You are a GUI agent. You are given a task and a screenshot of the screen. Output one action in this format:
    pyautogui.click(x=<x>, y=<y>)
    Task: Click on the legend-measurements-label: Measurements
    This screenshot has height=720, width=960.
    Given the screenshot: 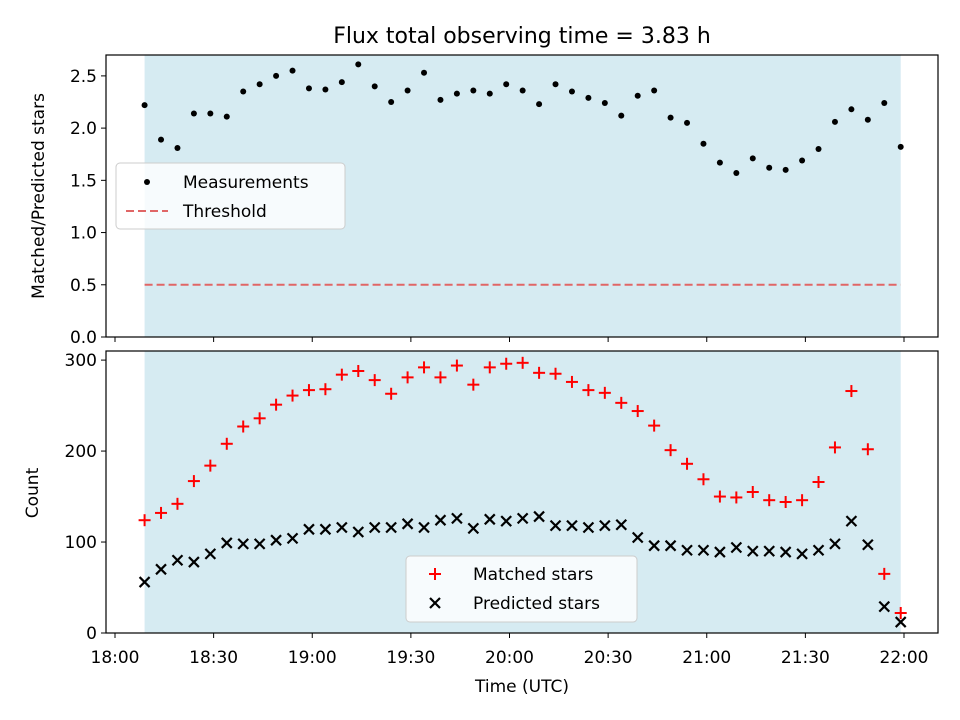 What is the action you would take?
    pyautogui.click(x=246, y=183)
    